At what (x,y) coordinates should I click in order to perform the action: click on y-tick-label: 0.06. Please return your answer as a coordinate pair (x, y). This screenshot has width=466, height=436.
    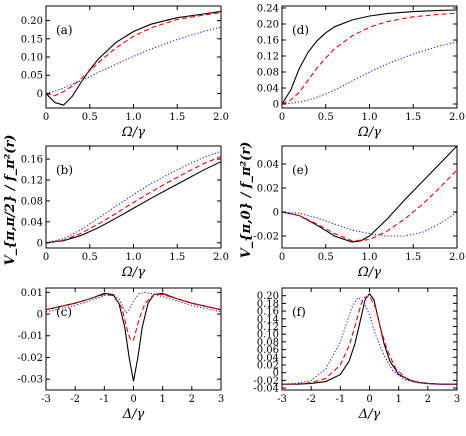
    Looking at the image, I should click on (268, 350).